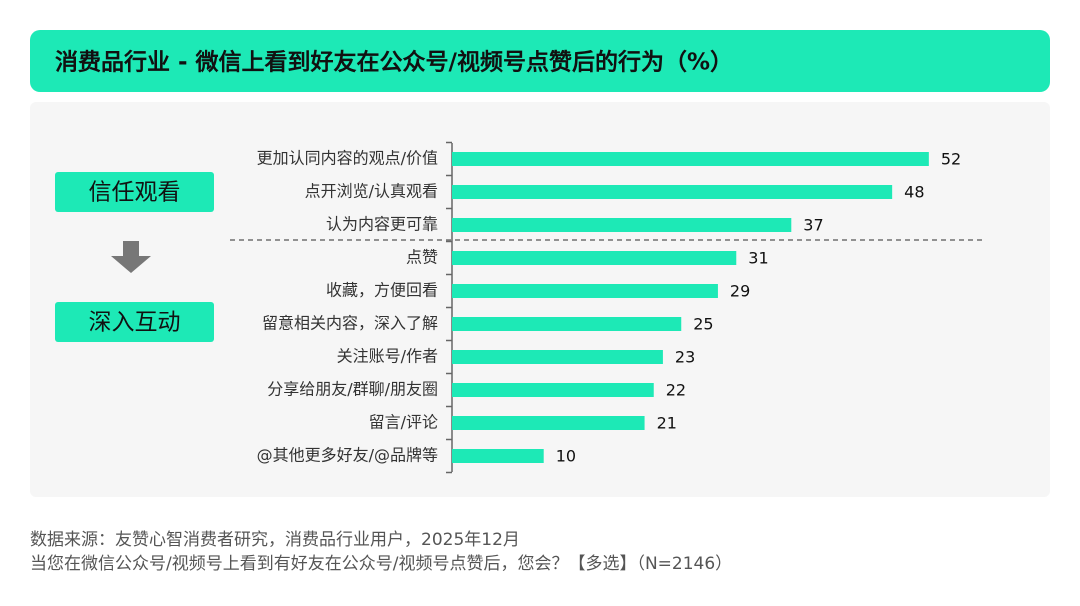 This screenshot has width=1080, height=606. I want to click on footnote: 数据来源：友赞心智消费者研究，消费品行业用户，2025年12月, so click(275, 540).